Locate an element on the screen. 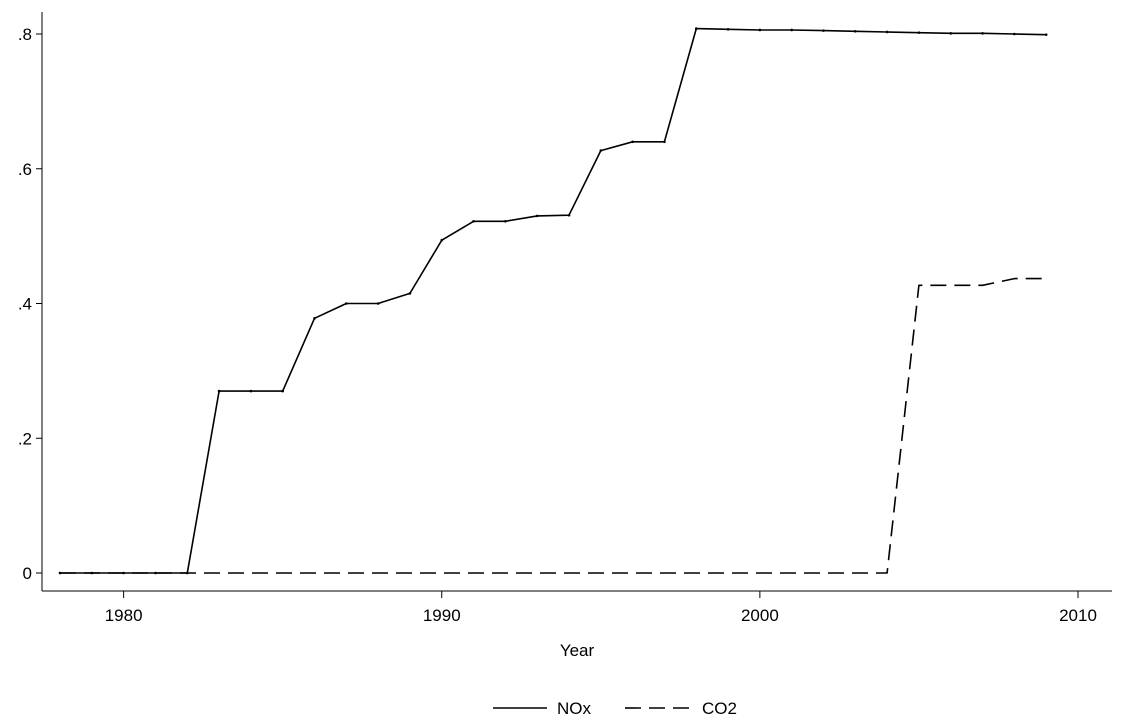 The image size is (1141, 726). x-tick-label: 1980 is located at coordinates (124, 615).